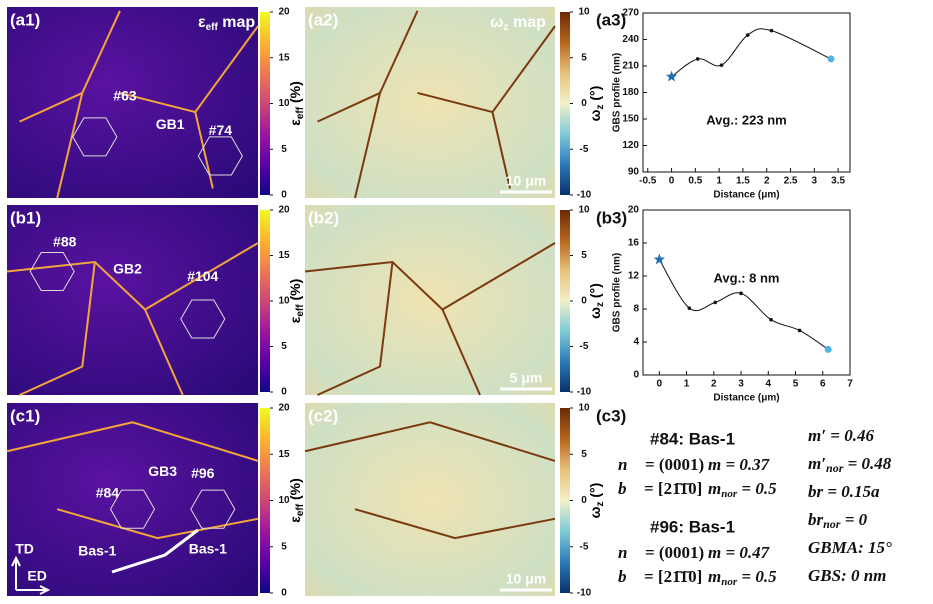  Describe the element at coordinates (630, 92) in the screenshot. I see `y-tick-label: 180` at that location.